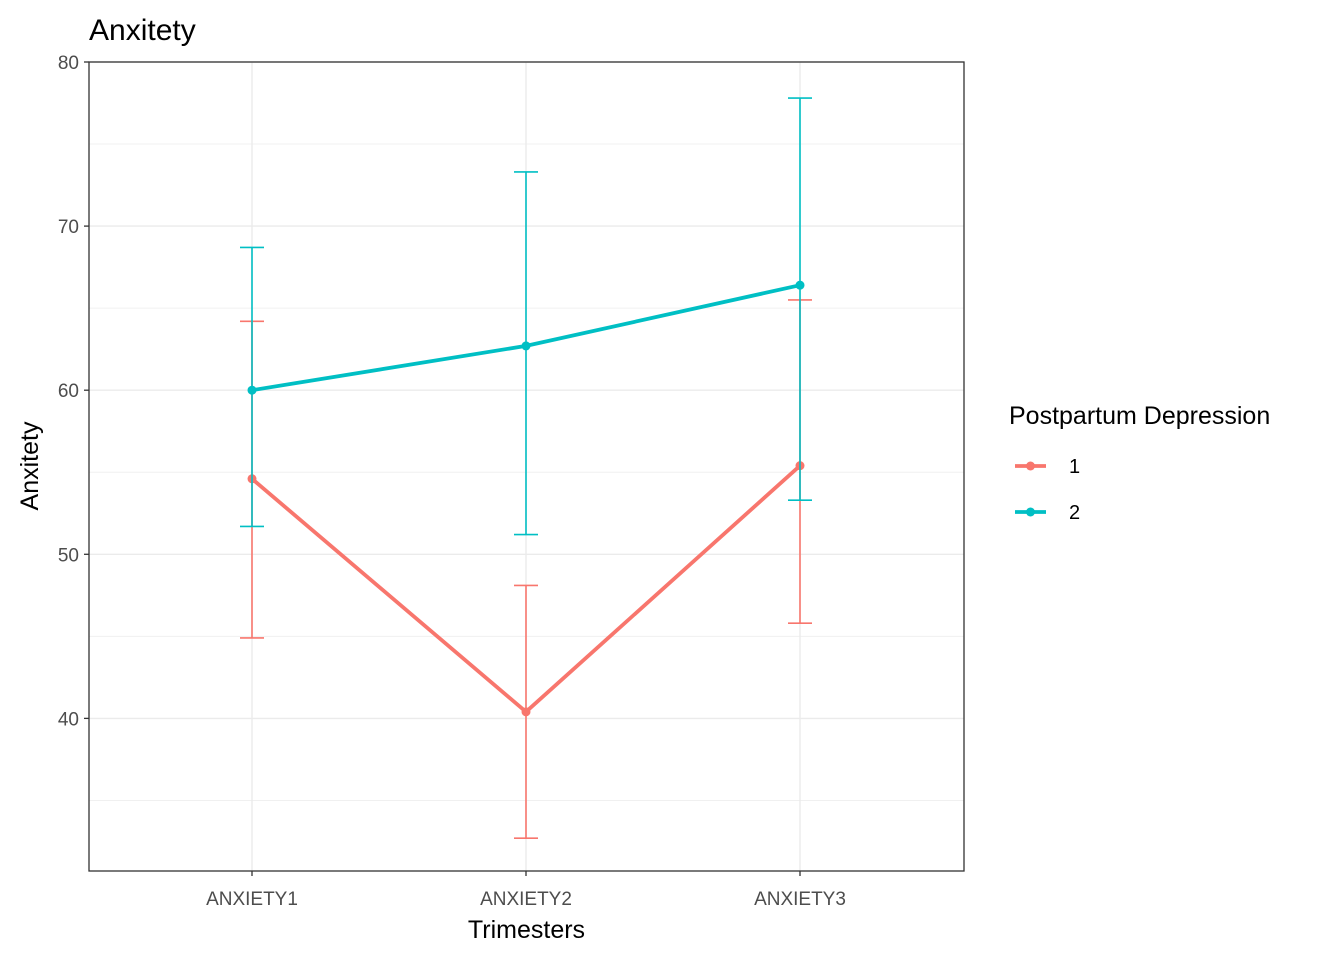 The image size is (1344, 960). Describe the element at coordinates (68, 227) in the screenshot. I see `y-tick-label: 70` at that location.